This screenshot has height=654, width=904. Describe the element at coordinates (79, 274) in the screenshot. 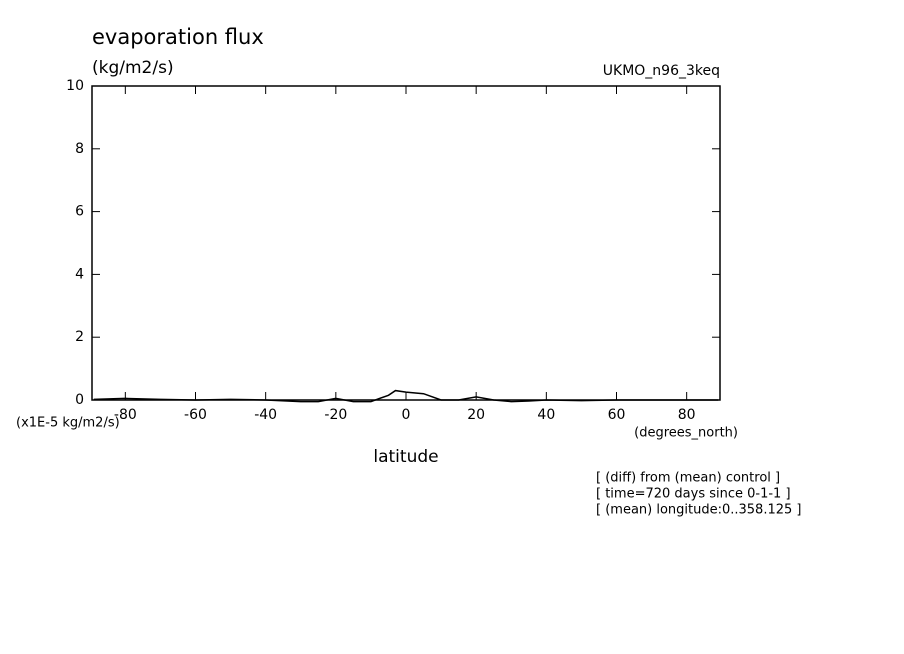

I see `y-tick-label: 4` at that location.